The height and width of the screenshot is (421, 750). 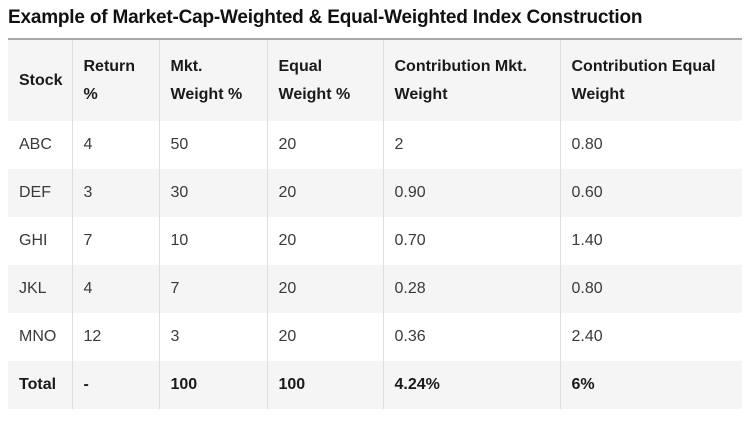 I want to click on column-header-mkt-weight-pct: Mkt. Weight %, so click(x=212, y=80).